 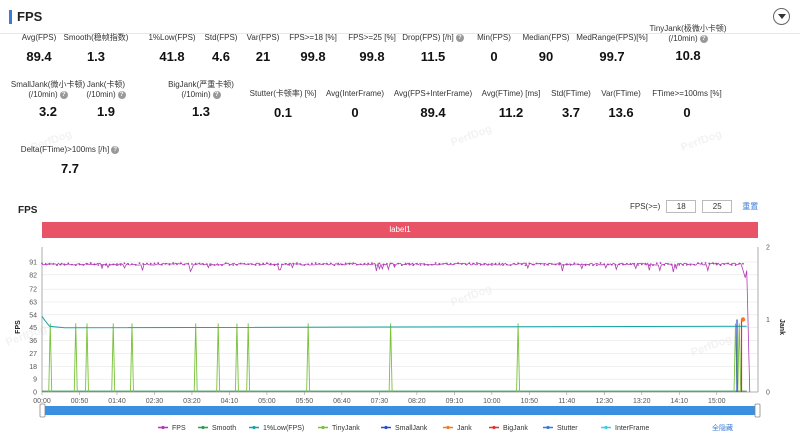 I want to click on metric-value: 0, so click(x=355, y=112).